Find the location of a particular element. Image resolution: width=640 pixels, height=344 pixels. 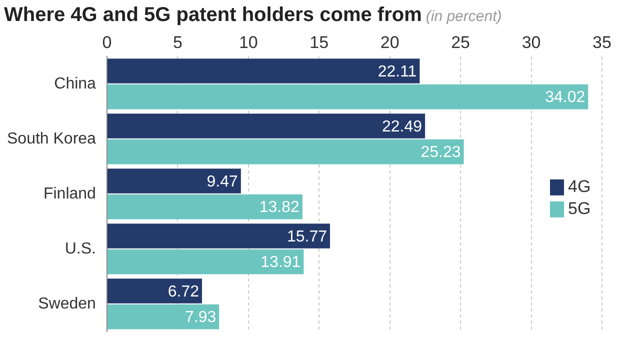

x-tick-label: 20 is located at coordinates (390, 42).